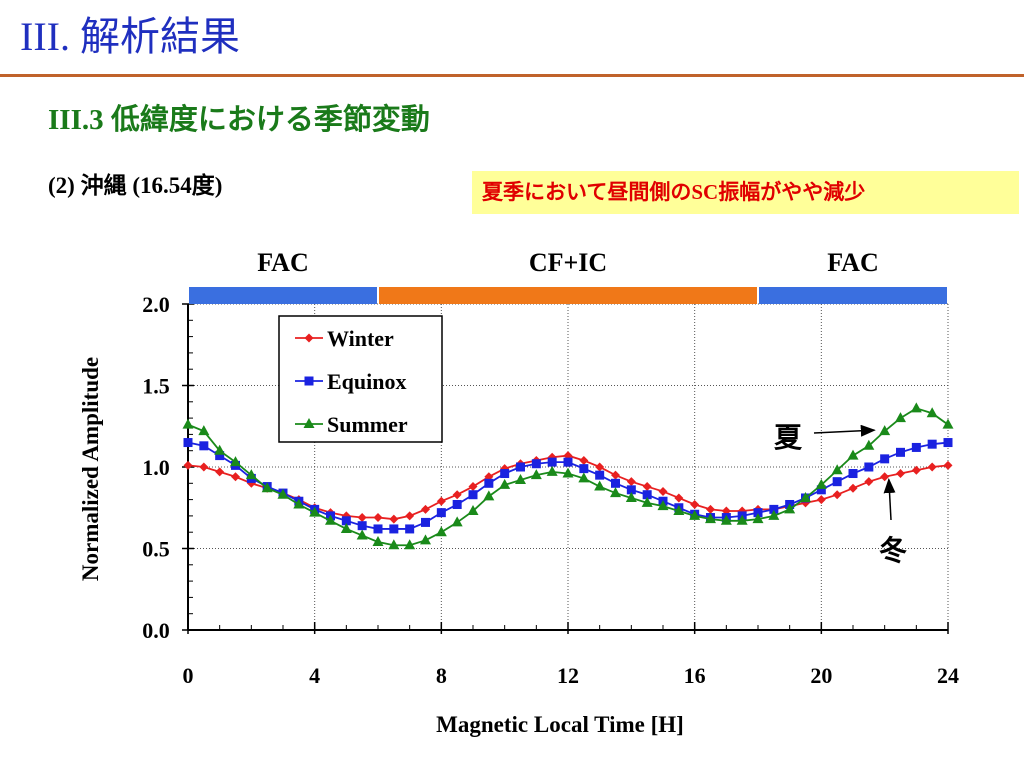 The height and width of the screenshot is (768, 1024). Describe the element at coordinates (90, 469) in the screenshot. I see `y-axis-label: Normalized Amplitude` at that location.